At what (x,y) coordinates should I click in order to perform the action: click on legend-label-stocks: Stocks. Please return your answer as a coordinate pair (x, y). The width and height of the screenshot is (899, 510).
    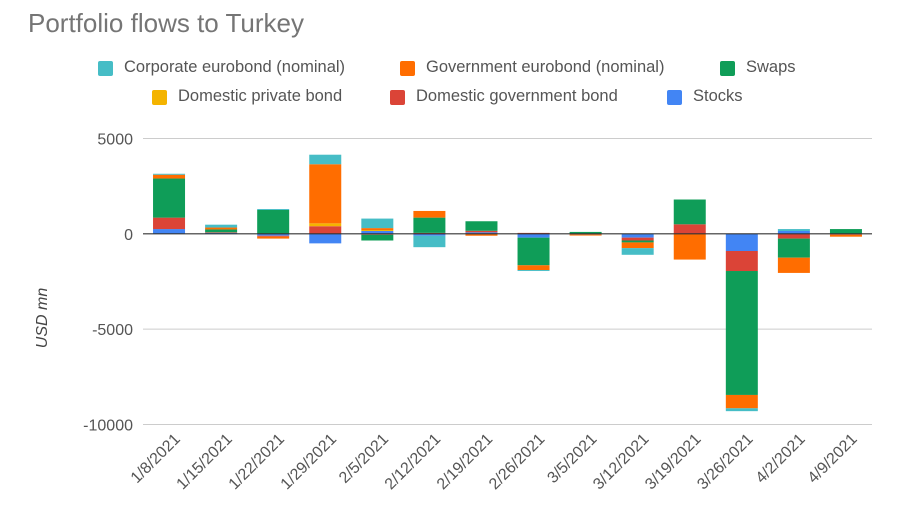
    Looking at the image, I should click on (718, 96).